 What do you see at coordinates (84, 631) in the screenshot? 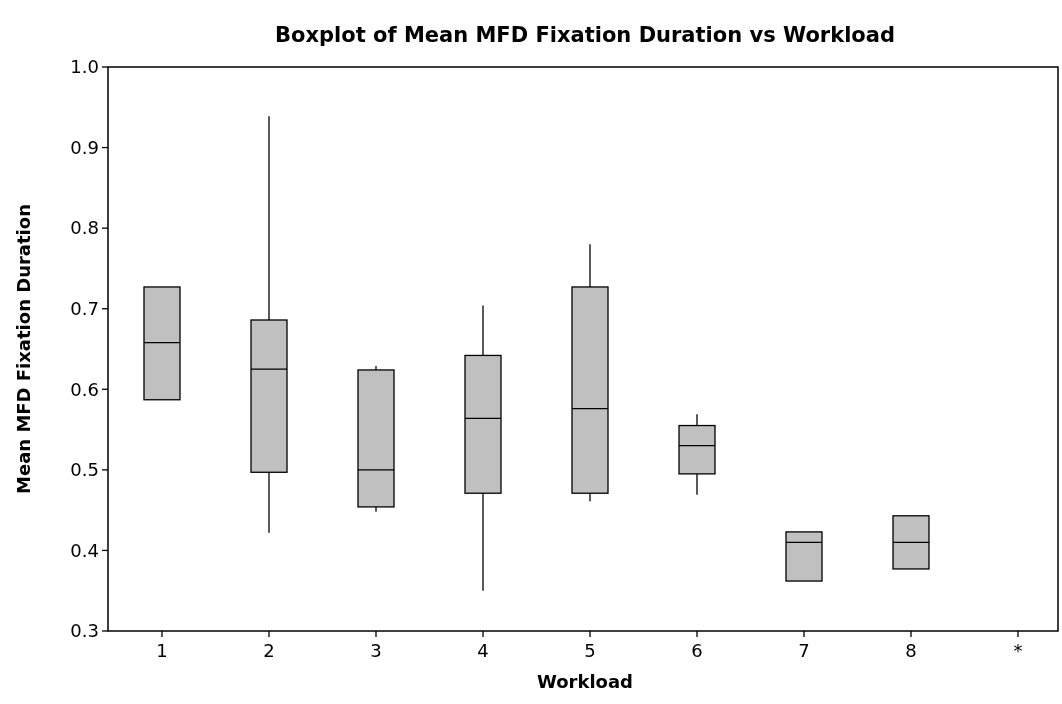
I see `y-tick-label: 0.3` at bounding box center [84, 631].